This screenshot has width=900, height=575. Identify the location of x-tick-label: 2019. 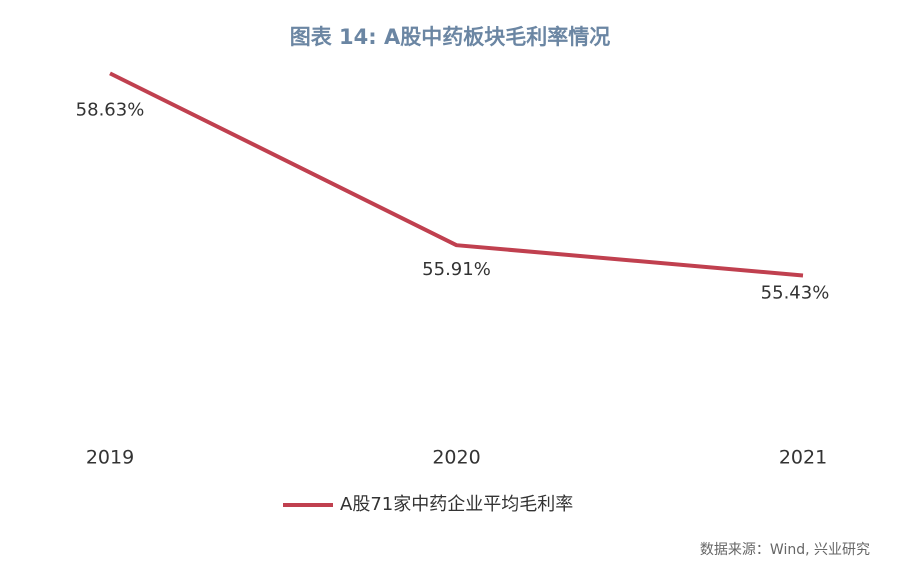
(110, 458).